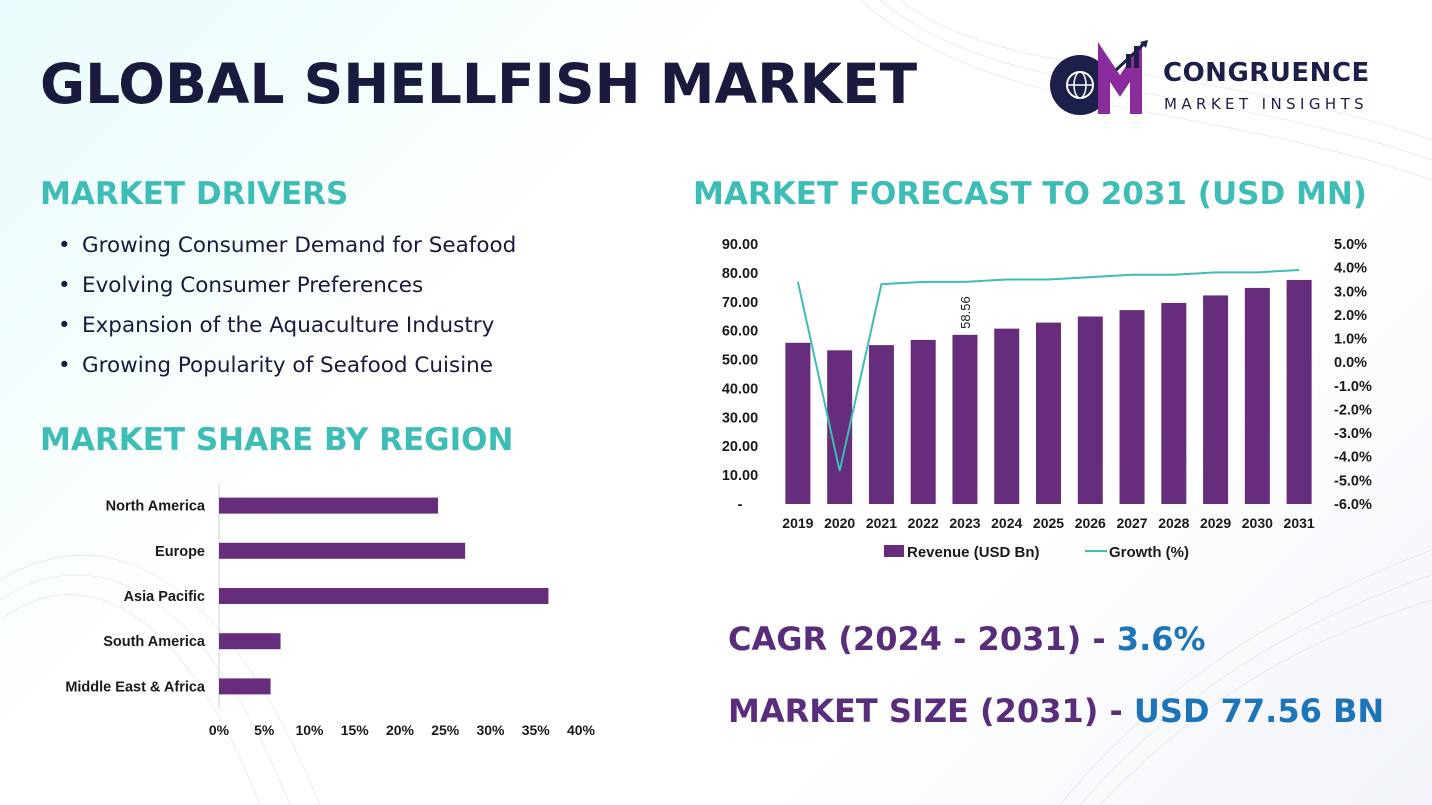 This screenshot has width=1432, height=805. Describe the element at coordinates (1099, 77) in the screenshot. I see `logo-mark` at that location.